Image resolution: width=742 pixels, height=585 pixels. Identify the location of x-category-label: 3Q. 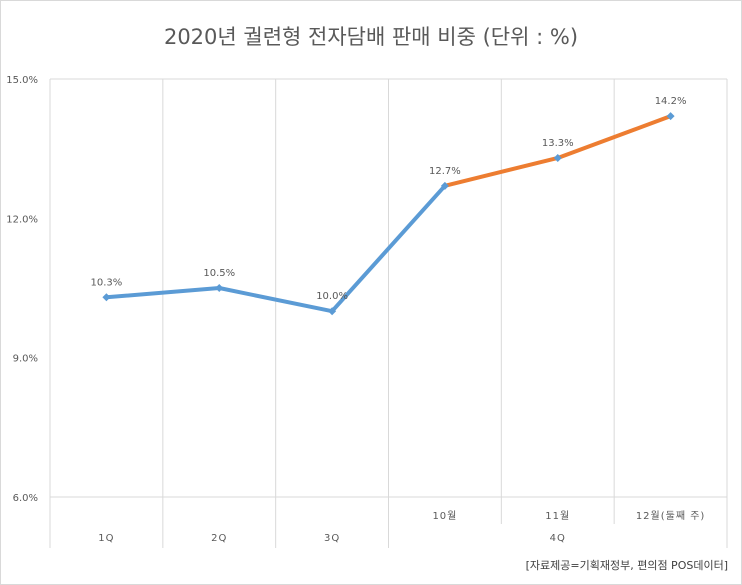
(332, 538).